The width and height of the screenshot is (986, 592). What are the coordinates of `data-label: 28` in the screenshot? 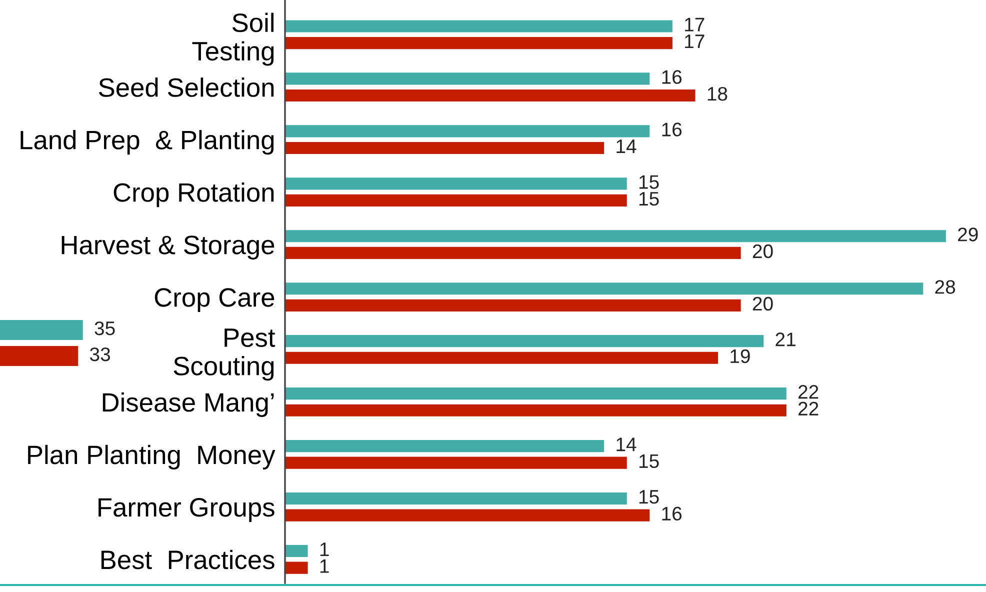 It's located at (945, 287).